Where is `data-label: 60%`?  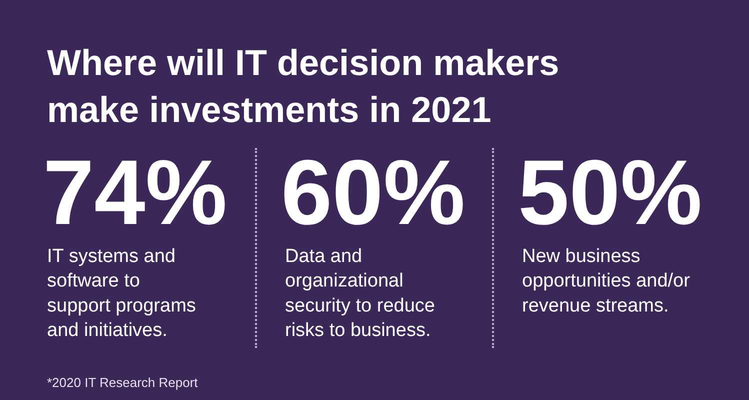 data-label: 60% is located at coordinates (373, 193).